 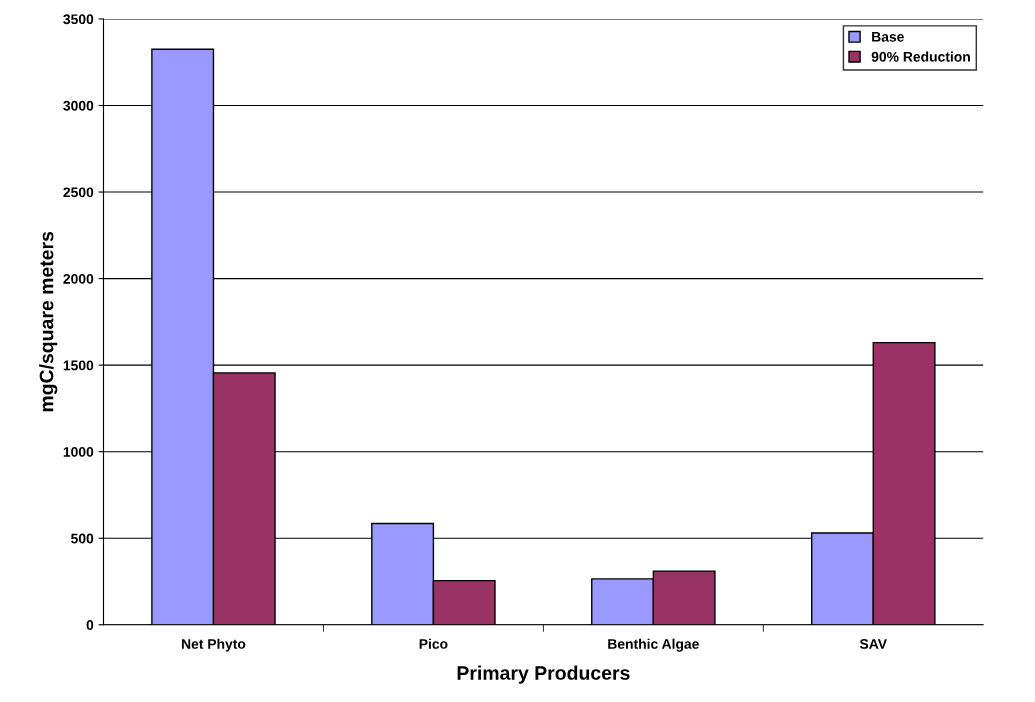 I want to click on y-tick-label: 3500, so click(x=78, y=19).